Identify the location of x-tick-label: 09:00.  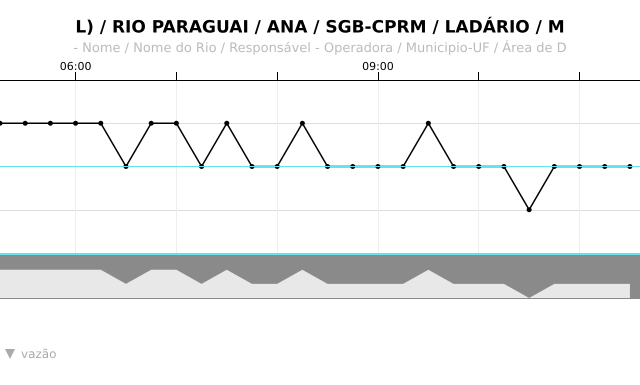
(378, 66).